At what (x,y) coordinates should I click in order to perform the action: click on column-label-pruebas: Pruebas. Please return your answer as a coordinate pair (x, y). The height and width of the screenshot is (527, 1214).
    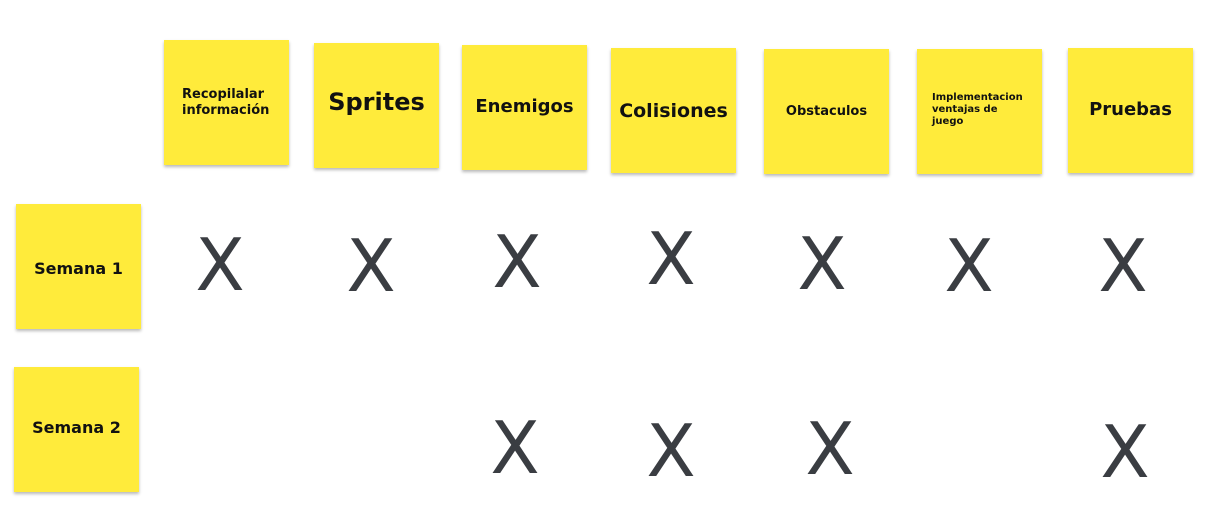
    Looking at the image, I should click on (1130, 109).